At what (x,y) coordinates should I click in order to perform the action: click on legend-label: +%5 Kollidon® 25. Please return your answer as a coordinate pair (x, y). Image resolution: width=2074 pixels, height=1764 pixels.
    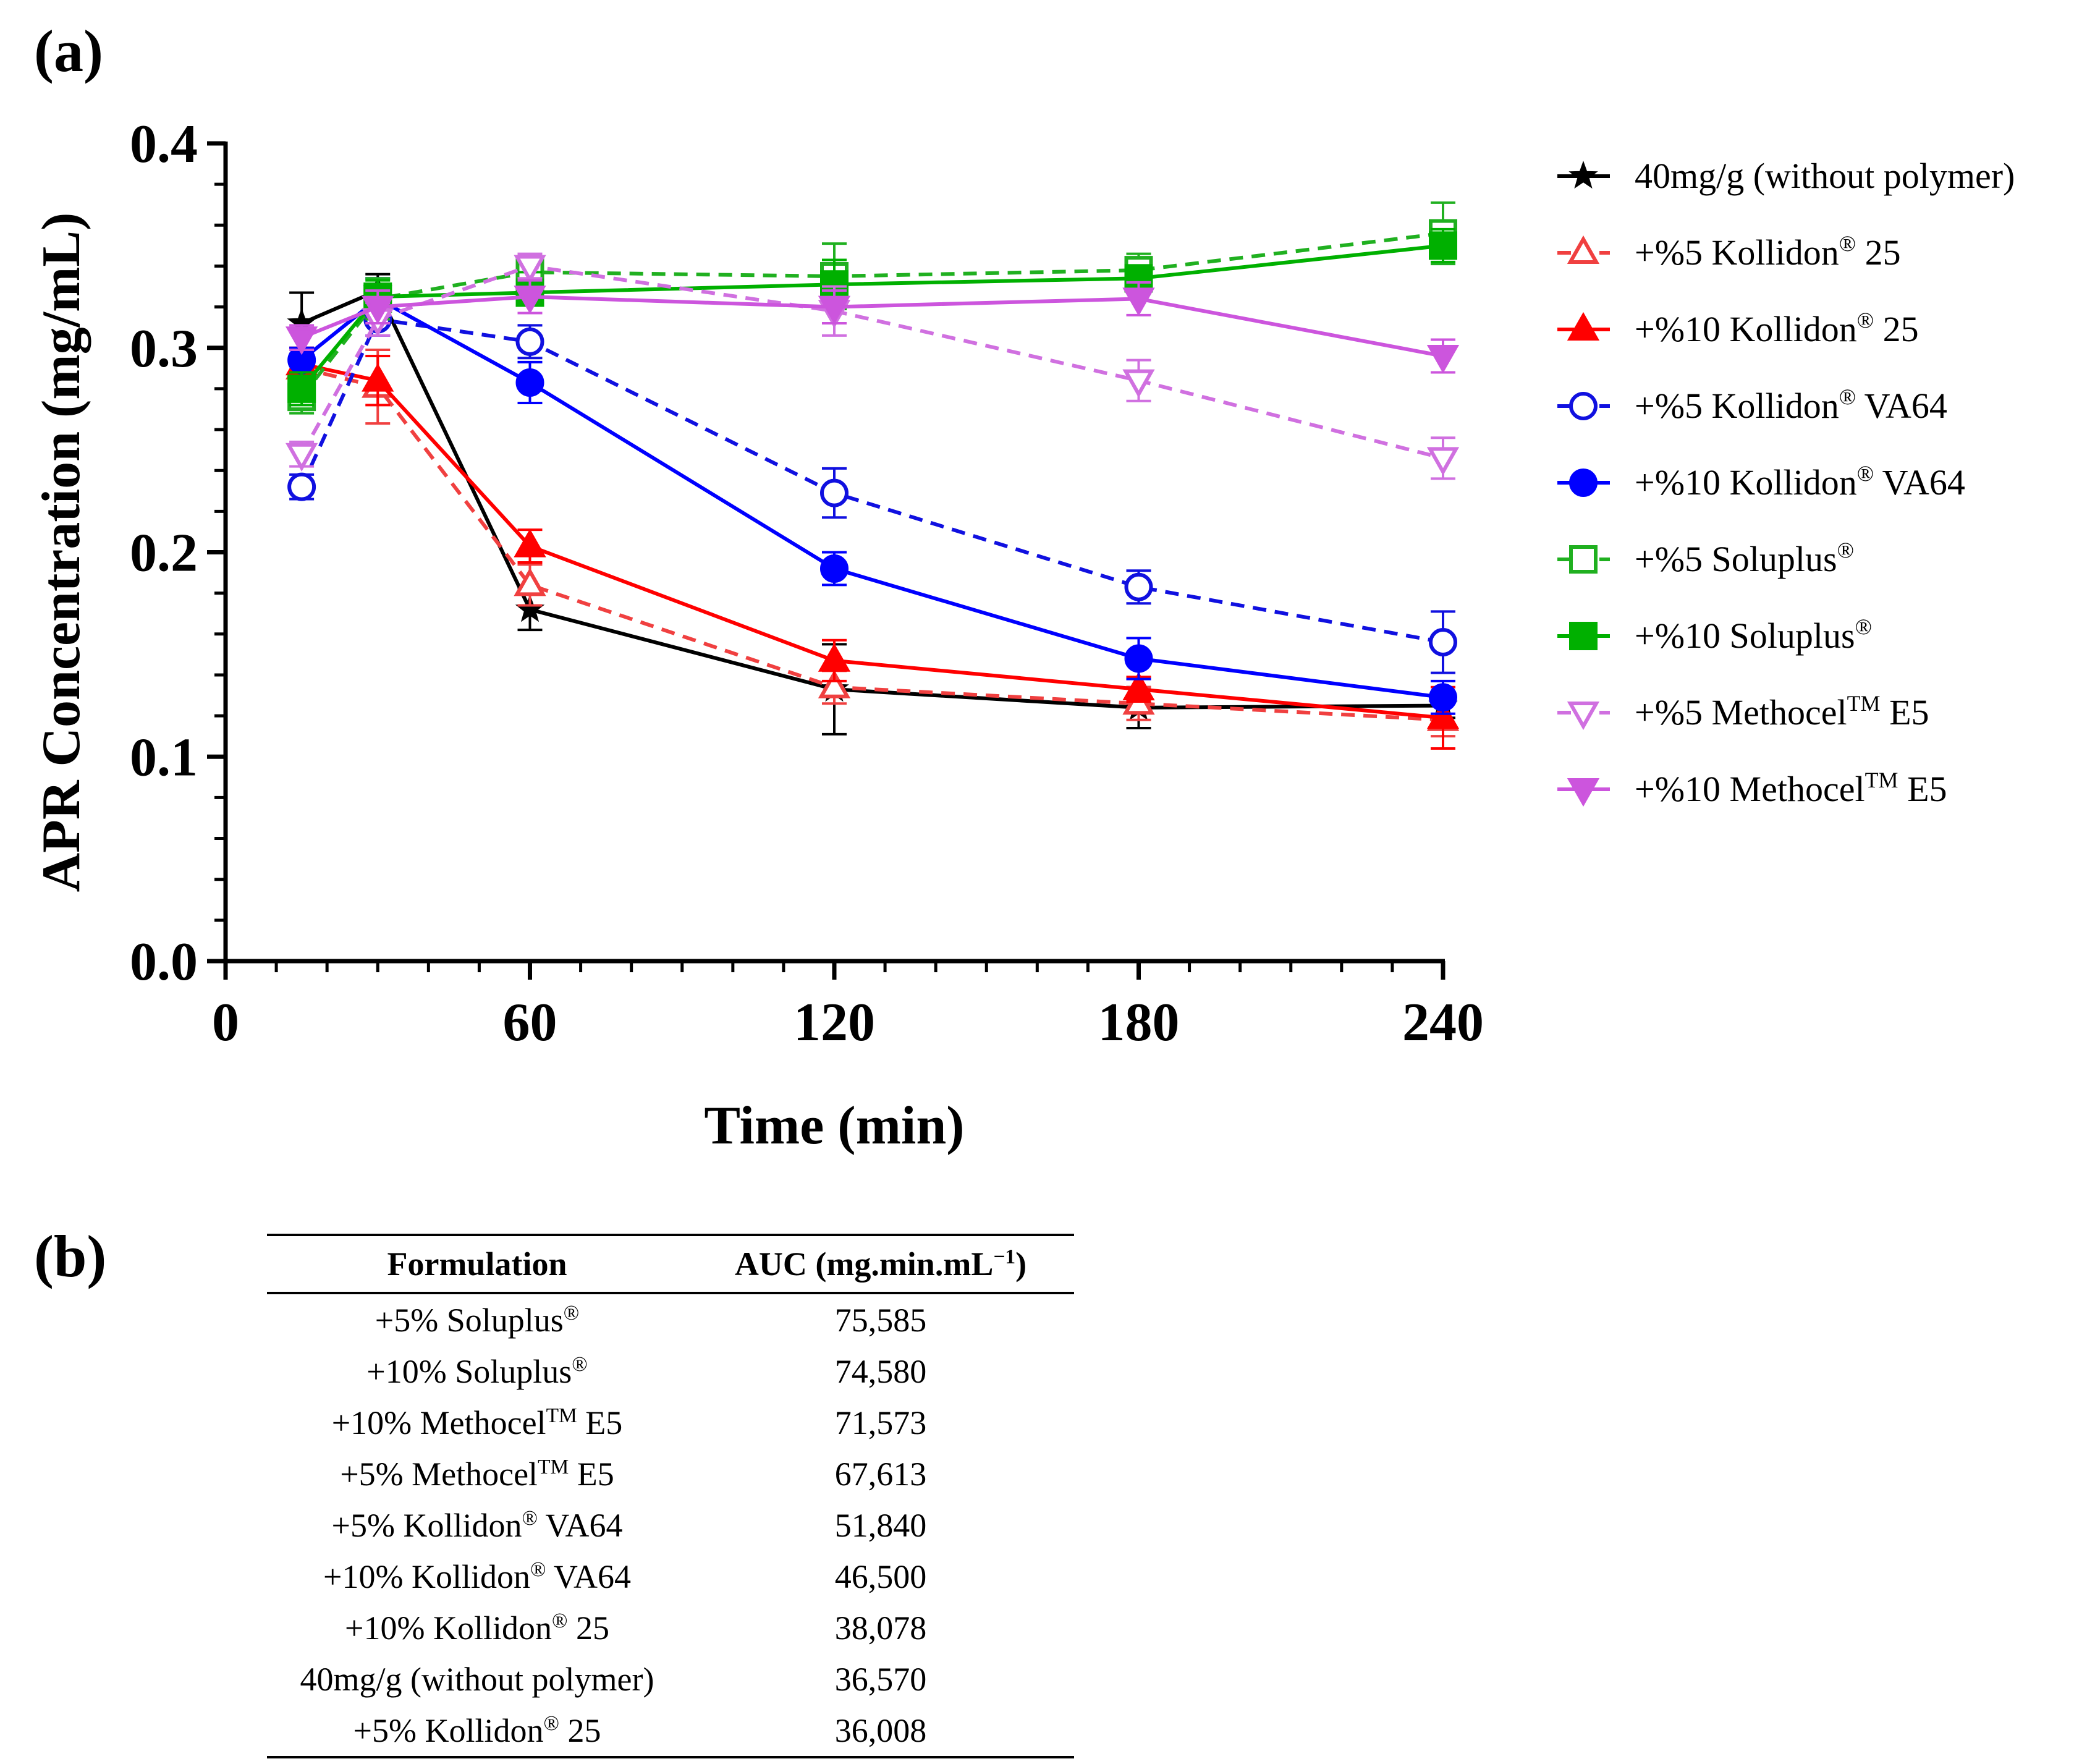
    Looking at the image, I should click on (1768, 252).